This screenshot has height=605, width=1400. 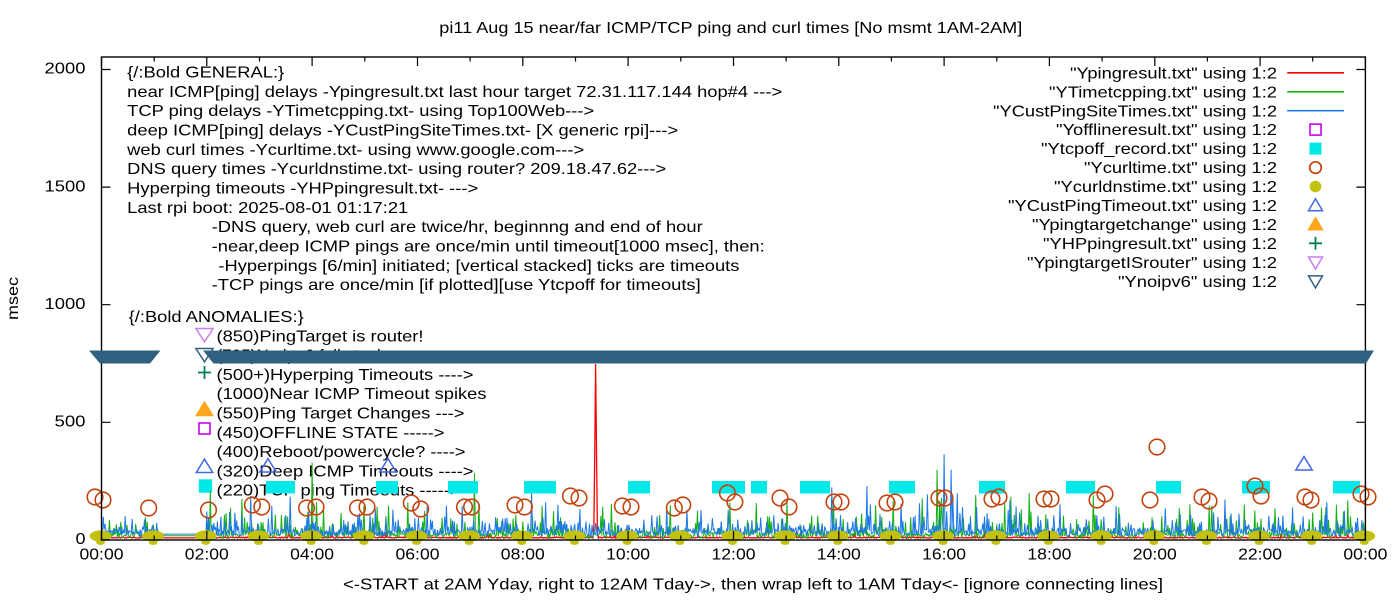 What do you see at coordinates (207, 555) in the screenshot?
I see `svg-text: 02:00` at bounding box center [207, 555].